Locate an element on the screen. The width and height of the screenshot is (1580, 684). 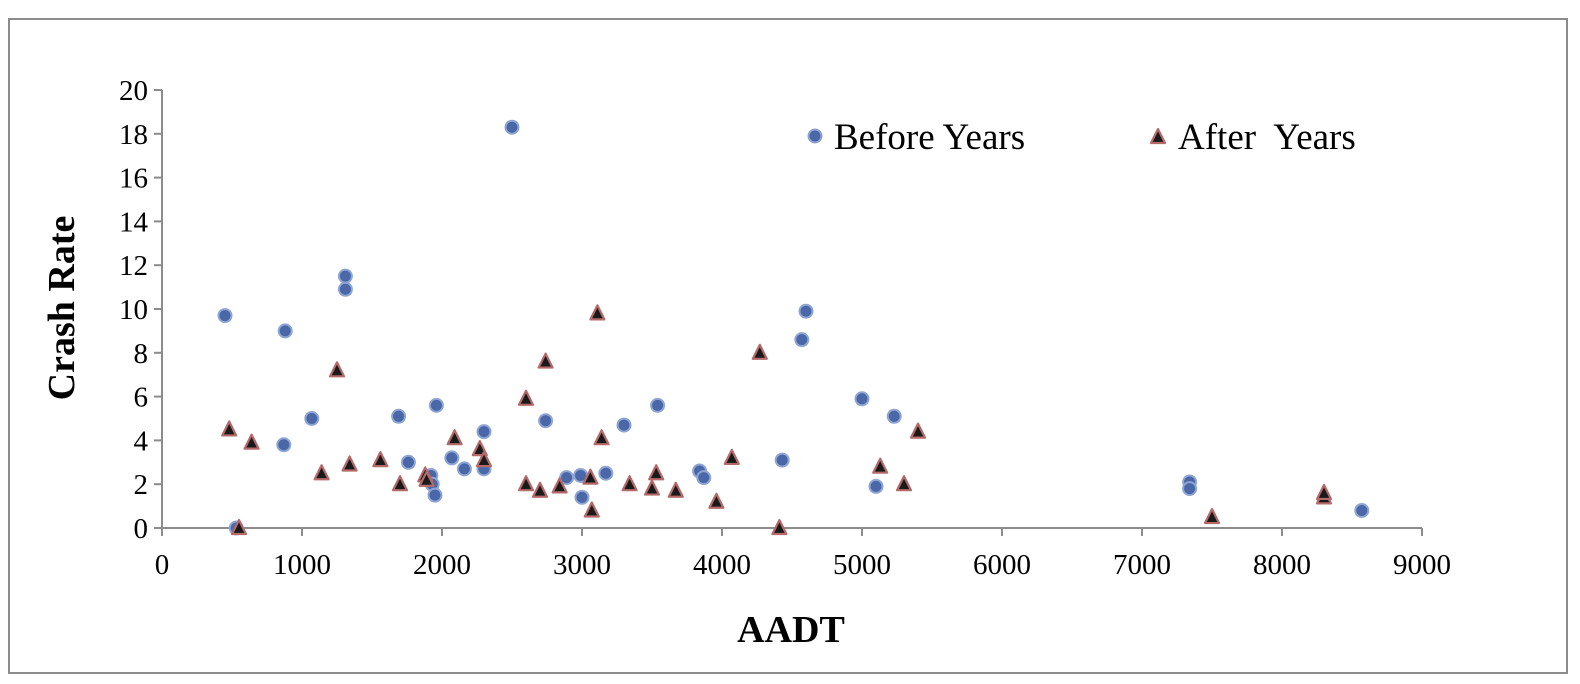
y-tick-label: 16 is located at coordinates (133, 179).